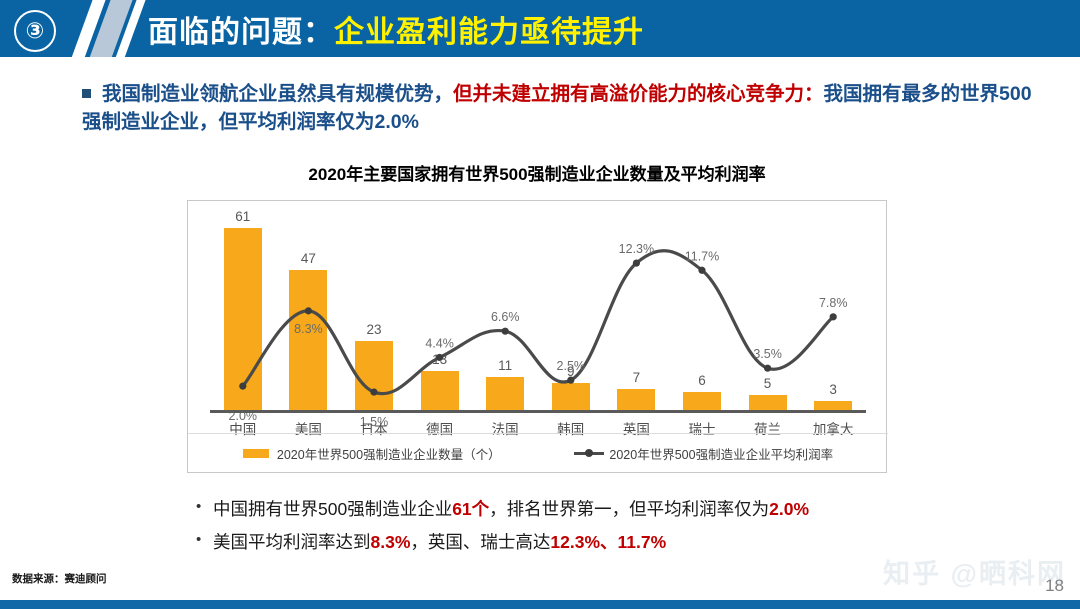  What do you see at coordinates (333, 509) in the screenshot?
I see `plain-text: 中国拥有世界500强制造业企业` at bounding box center [333, 509].